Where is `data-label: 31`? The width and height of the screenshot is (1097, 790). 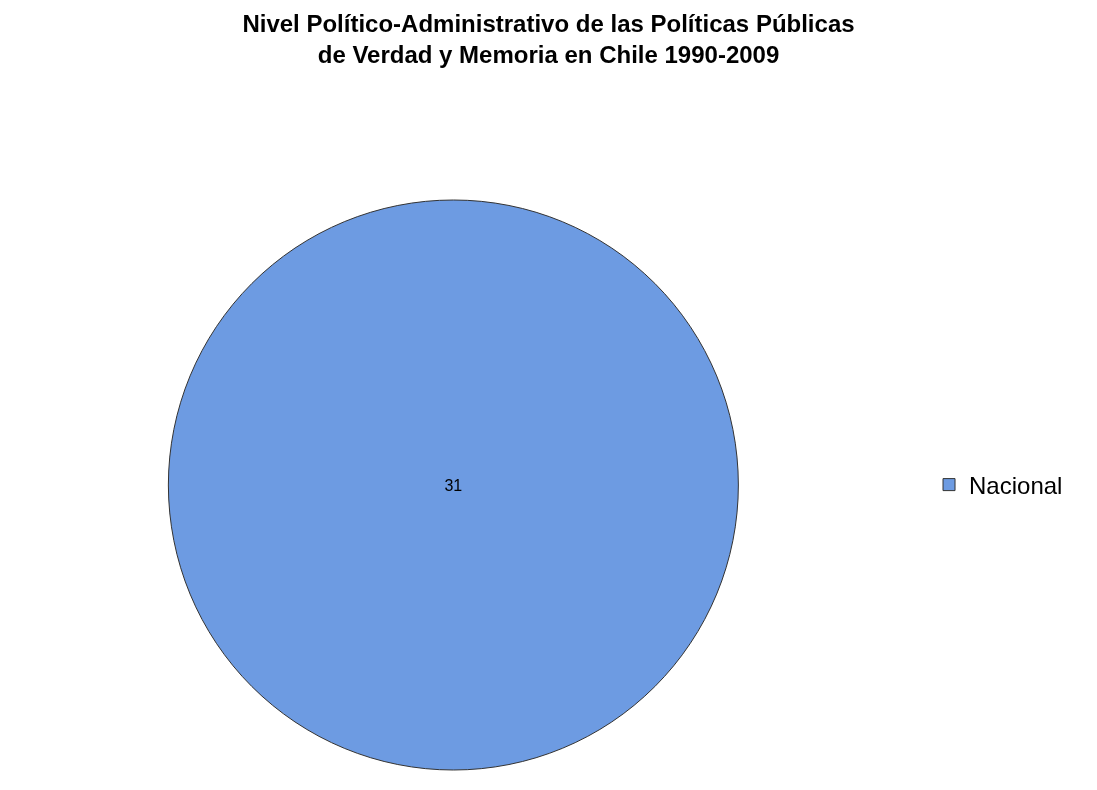 data-label: 31 is located at coordinates (453, 485).